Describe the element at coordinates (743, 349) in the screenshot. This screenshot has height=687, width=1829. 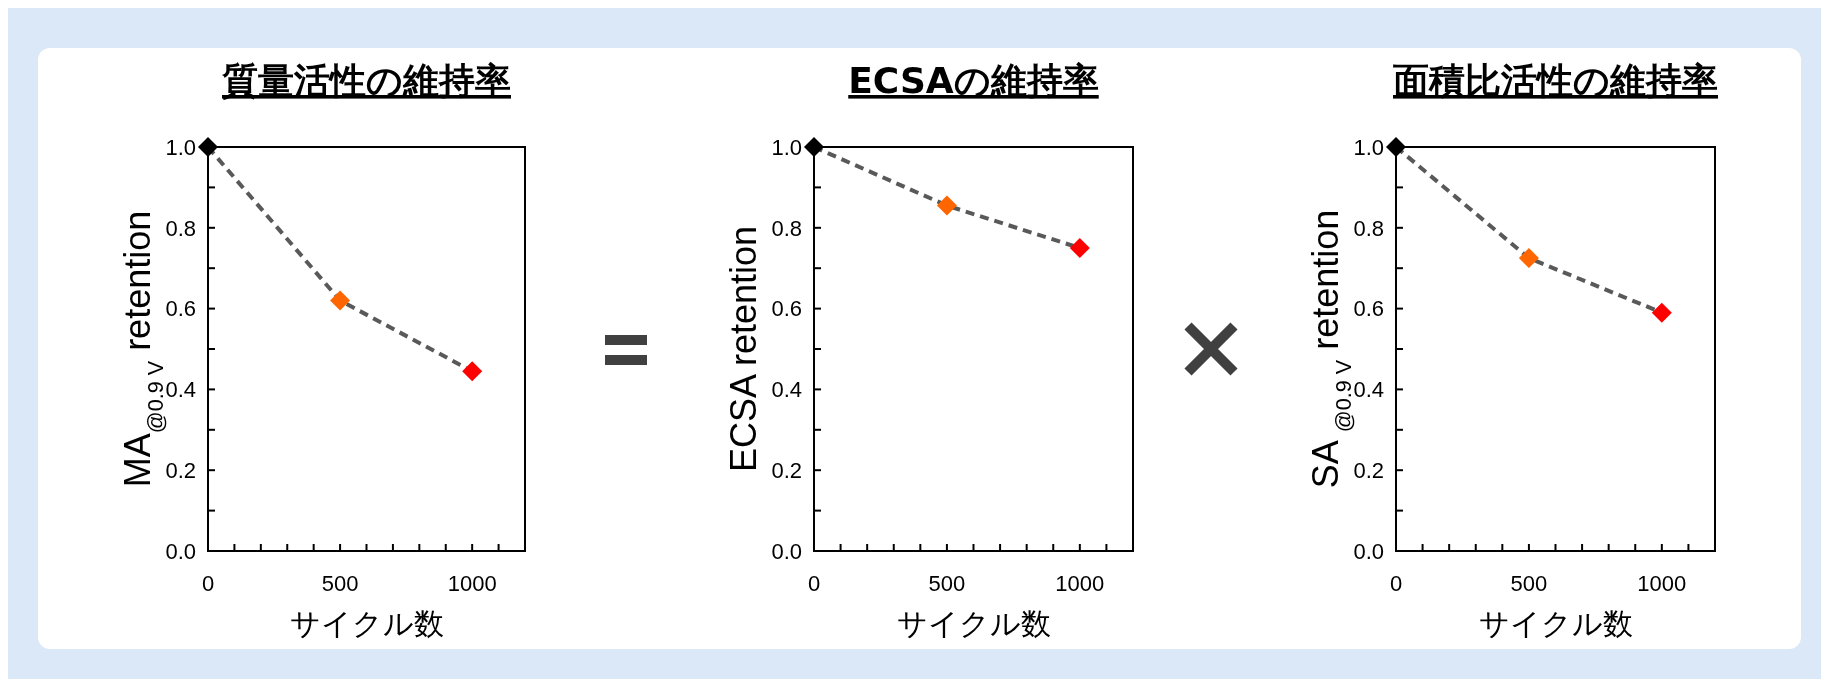
I see `y-axis-title: ECSA retention` at that location.